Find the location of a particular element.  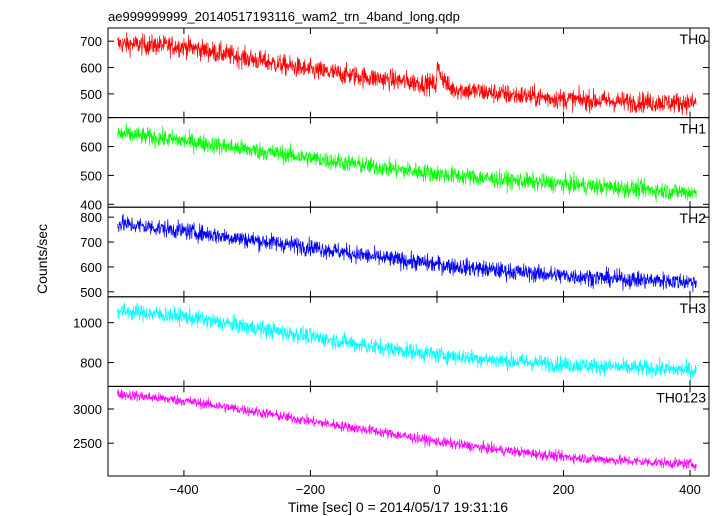

x-tick-label: 200 is located at coordinates (564, 489).